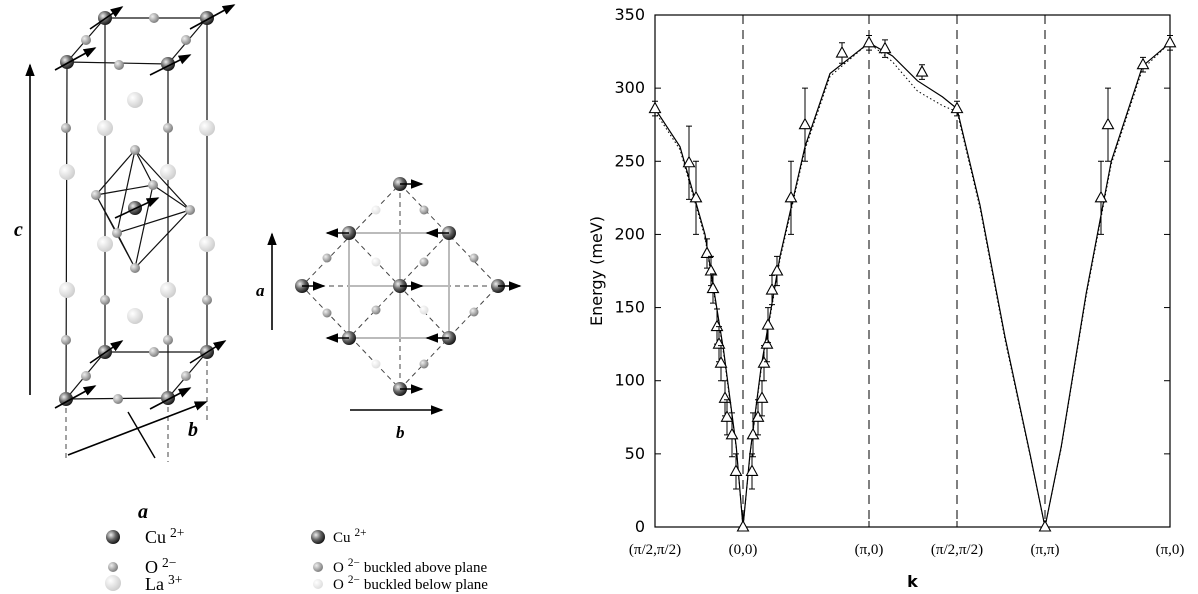  I want to click on y-tick-label: 250, so click(629, 160).